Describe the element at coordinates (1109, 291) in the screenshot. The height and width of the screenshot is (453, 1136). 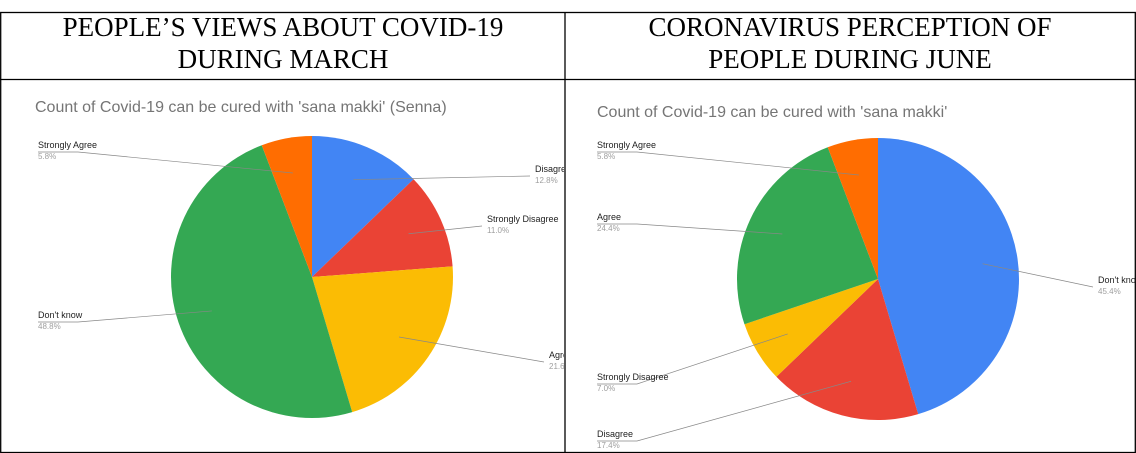
I see `slice-value: 45.4%` at that location.